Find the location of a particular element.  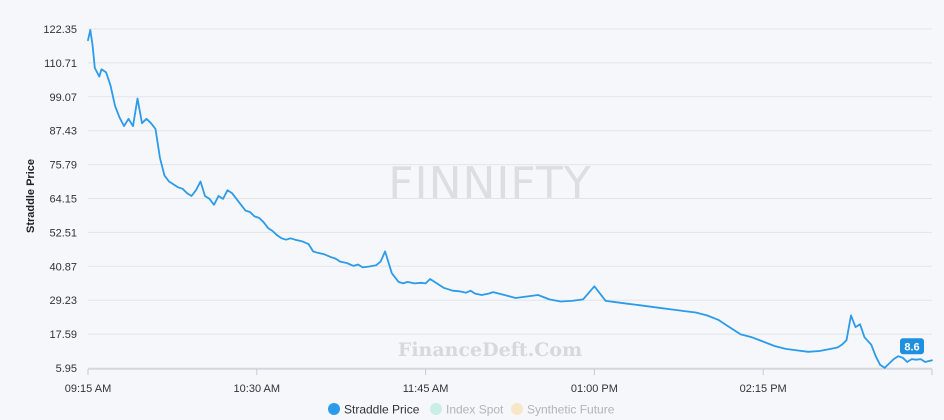

legend: Straddle Price Index Spot Synthetic Future is located at coordinates (471, 410).